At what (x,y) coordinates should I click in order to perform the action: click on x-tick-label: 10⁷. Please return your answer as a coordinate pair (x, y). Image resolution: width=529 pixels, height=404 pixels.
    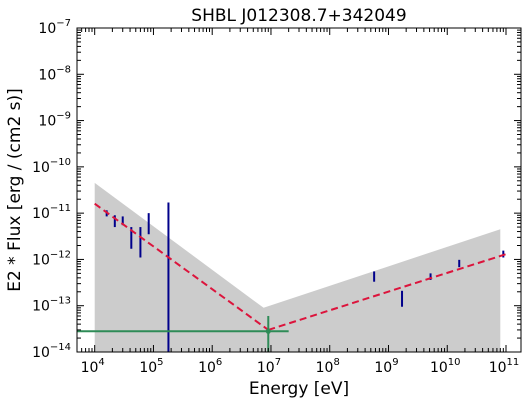
    Looking at the image, I should click on (269, 366).